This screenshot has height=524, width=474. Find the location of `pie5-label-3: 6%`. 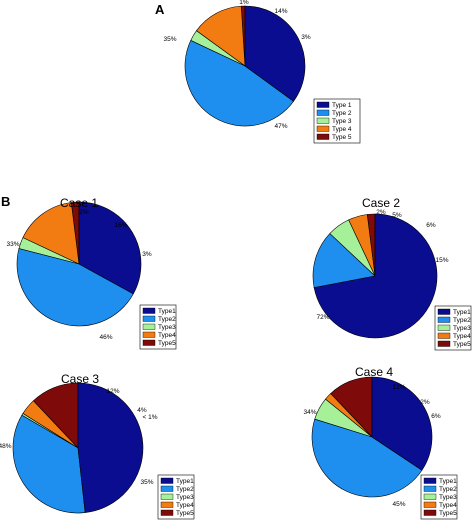

pie5-label-3: 6% is located at coordinates (436, 416).